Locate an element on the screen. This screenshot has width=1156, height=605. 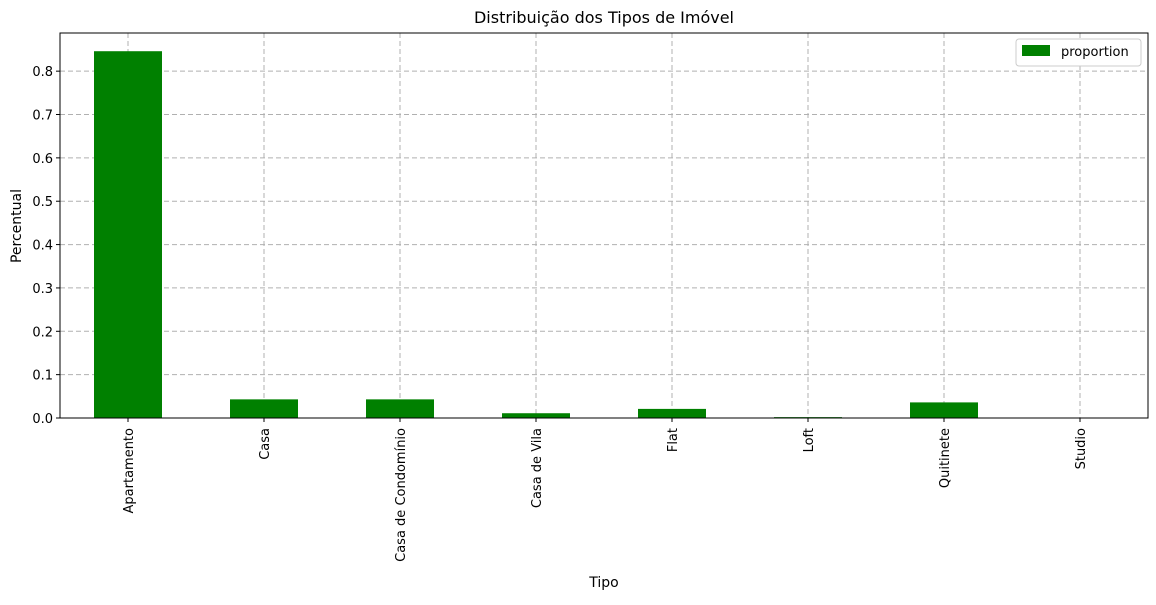
legend: proportion is located at coordinates (1078, 52).